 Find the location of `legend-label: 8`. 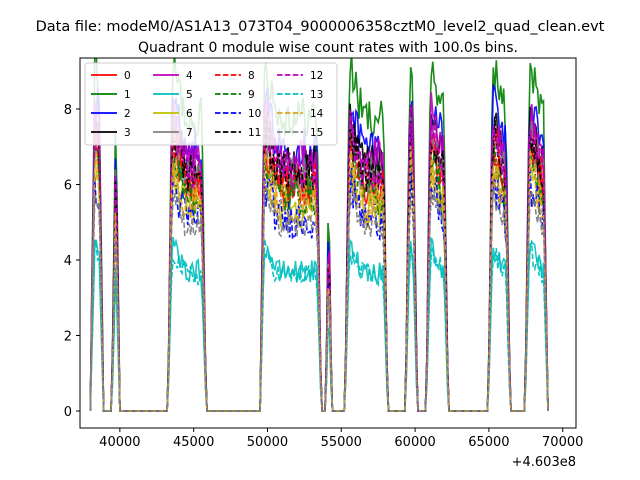

legend-label: 8 is located at coordinates (251, 76).